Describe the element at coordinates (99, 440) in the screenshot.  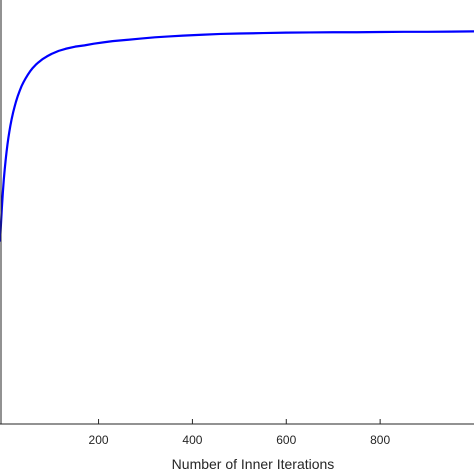
I see `x-tick-label: 200` at that location.